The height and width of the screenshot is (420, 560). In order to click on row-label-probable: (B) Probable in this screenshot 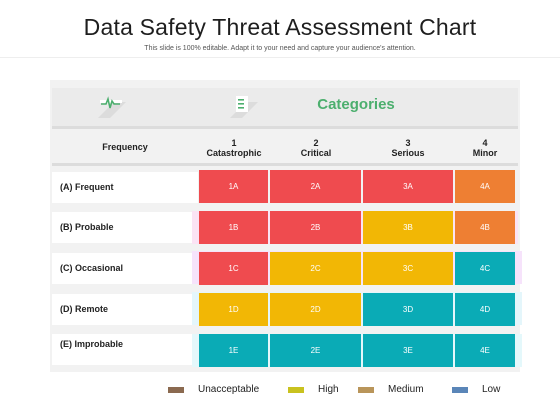, I will do `click(87, 227)`.